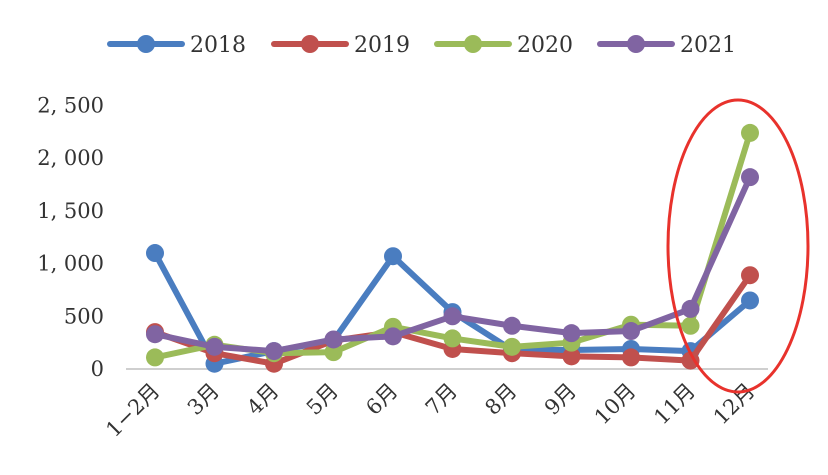  Describe the element at coordinates (421, 45) in the screenshot. I see `legend: 2018 2019 2020 2021` at that location.